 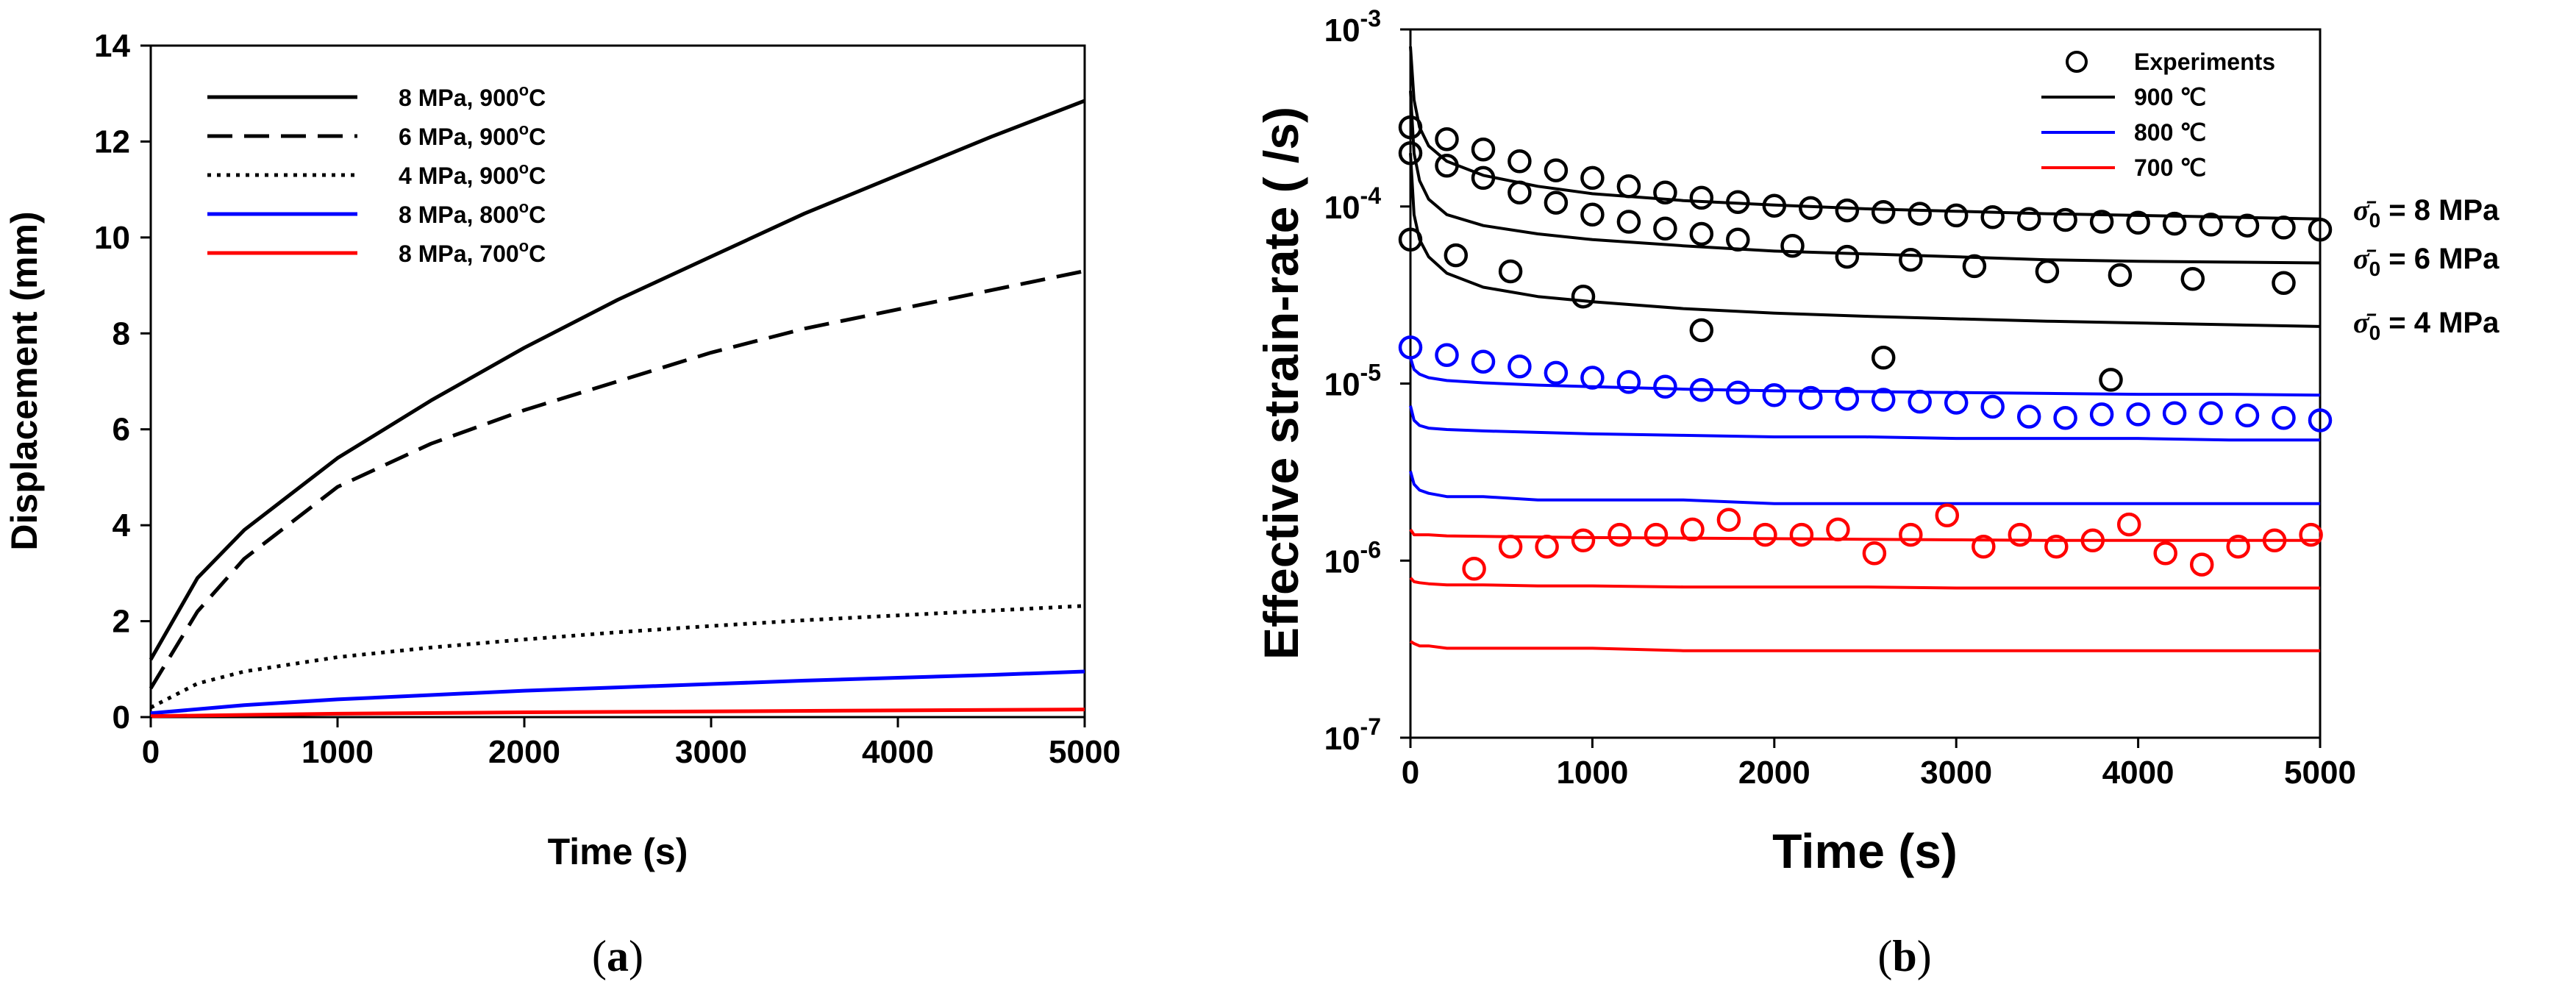 What do you see at coordinates (1281, 383) in the screenshot?
I see `panel-b-y-axis-label: Effective strain-rate ( /s)` at bounding box center [1281, 383].